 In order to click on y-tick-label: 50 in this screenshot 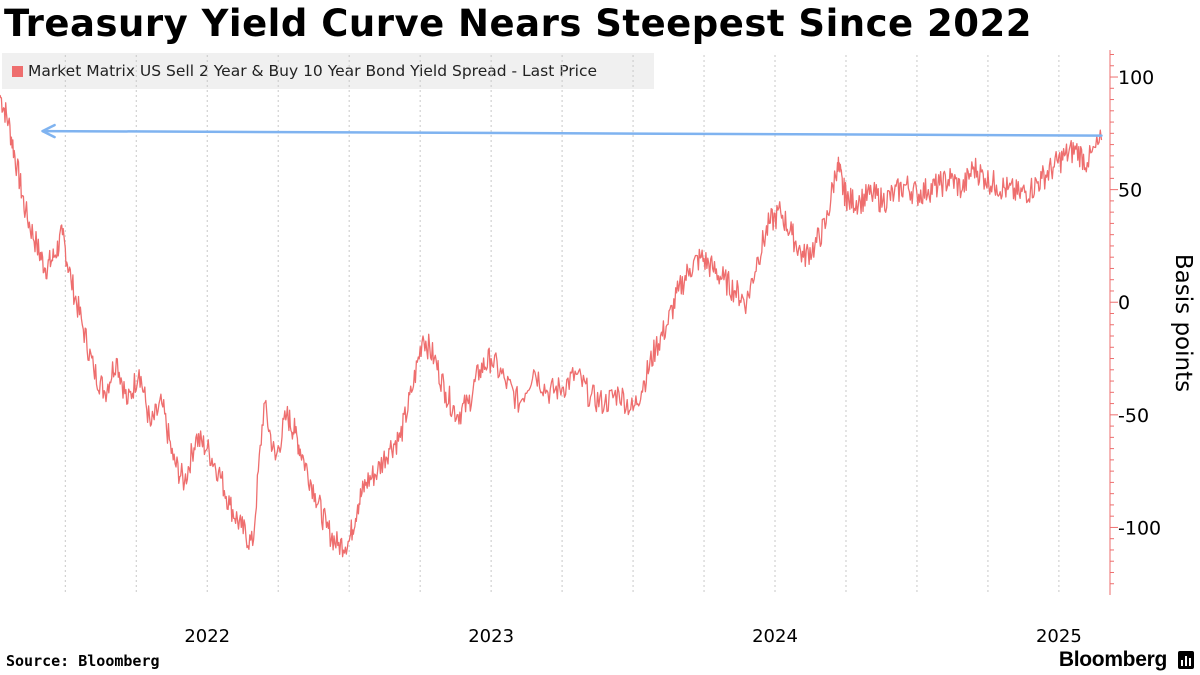, I will do `click(1130, 191)`.